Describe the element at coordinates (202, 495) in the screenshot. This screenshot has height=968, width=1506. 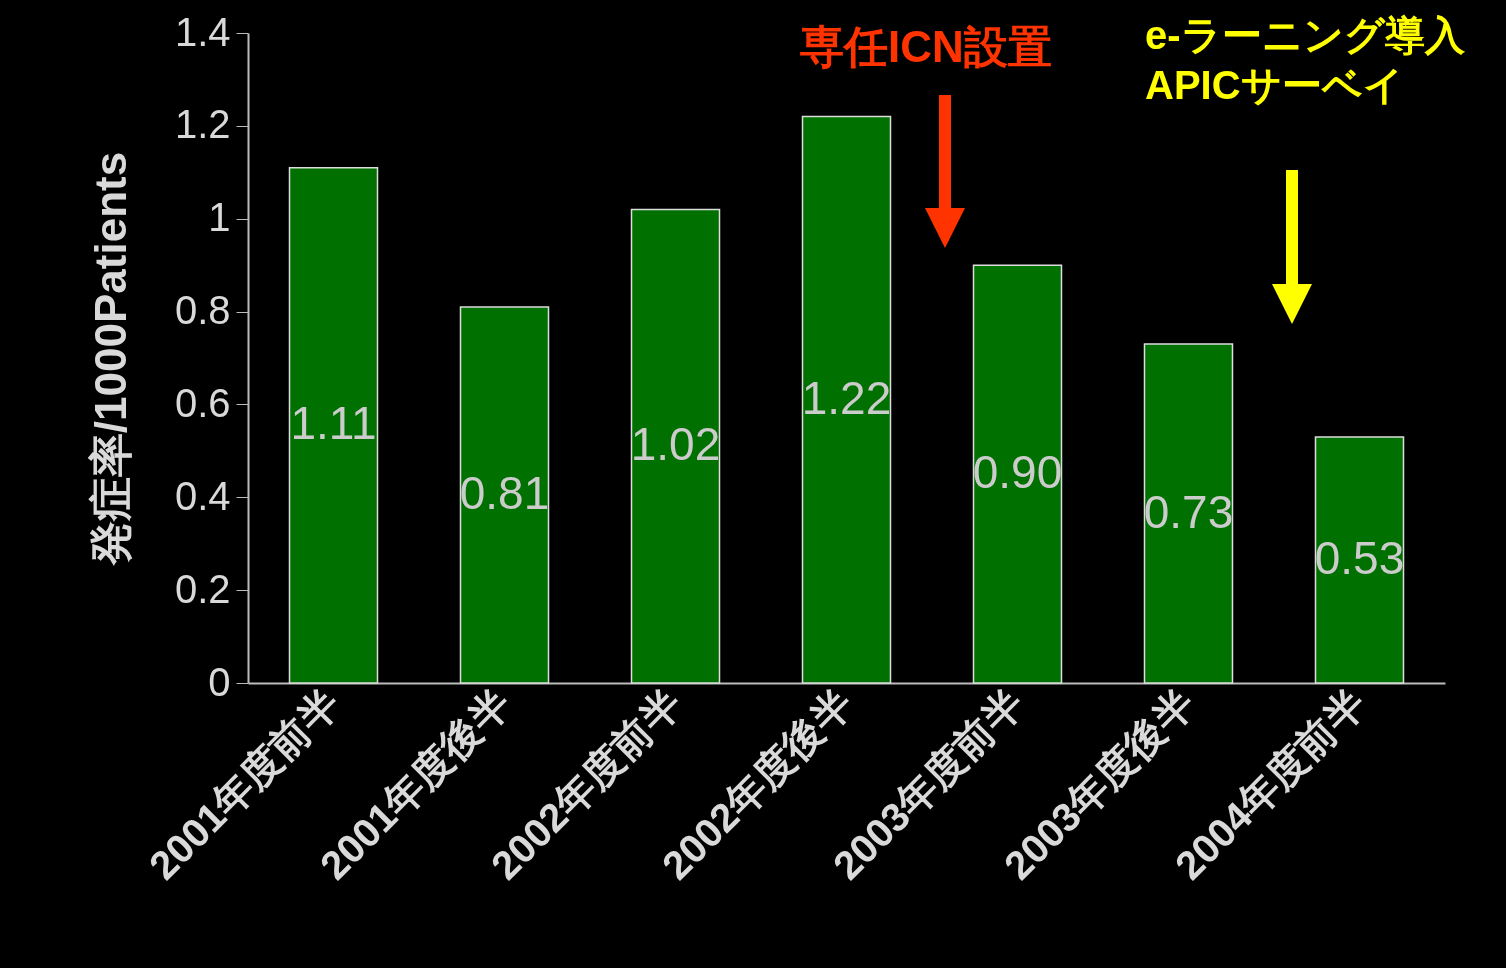
I see `y-tick-label: 0.4` at that location.